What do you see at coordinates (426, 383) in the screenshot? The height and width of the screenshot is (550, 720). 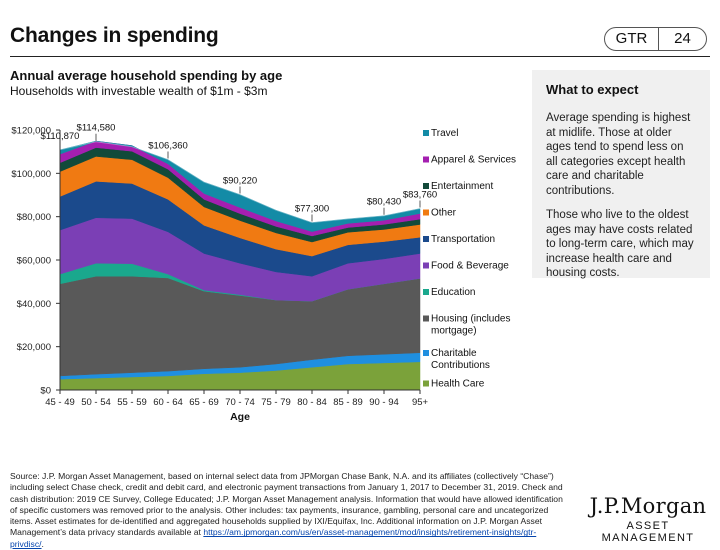 I see `legend-swatch-health-care` at bounding box center [426, 383].